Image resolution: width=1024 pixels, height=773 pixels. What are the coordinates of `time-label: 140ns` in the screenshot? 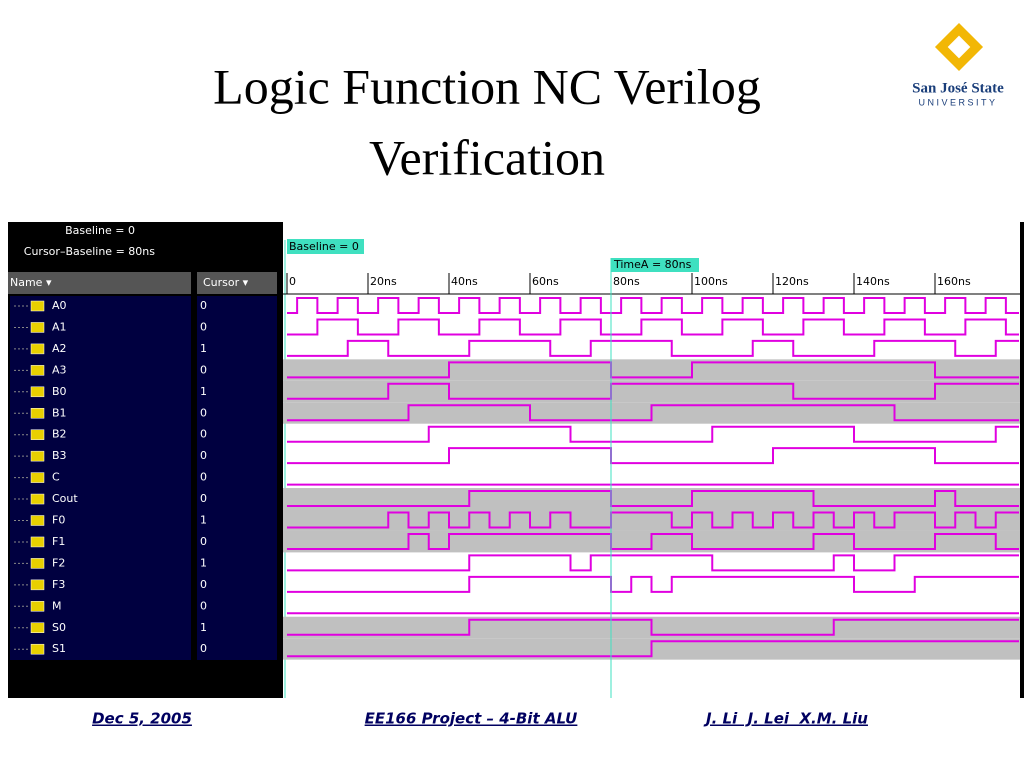 It's located at (873, 281).